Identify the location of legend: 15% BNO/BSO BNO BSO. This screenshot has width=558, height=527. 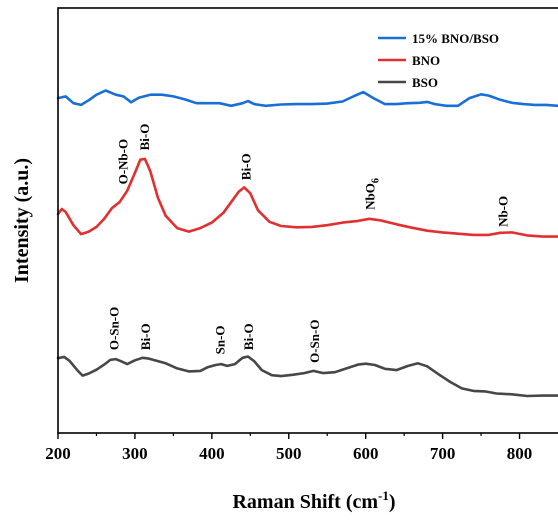
(438, 60).